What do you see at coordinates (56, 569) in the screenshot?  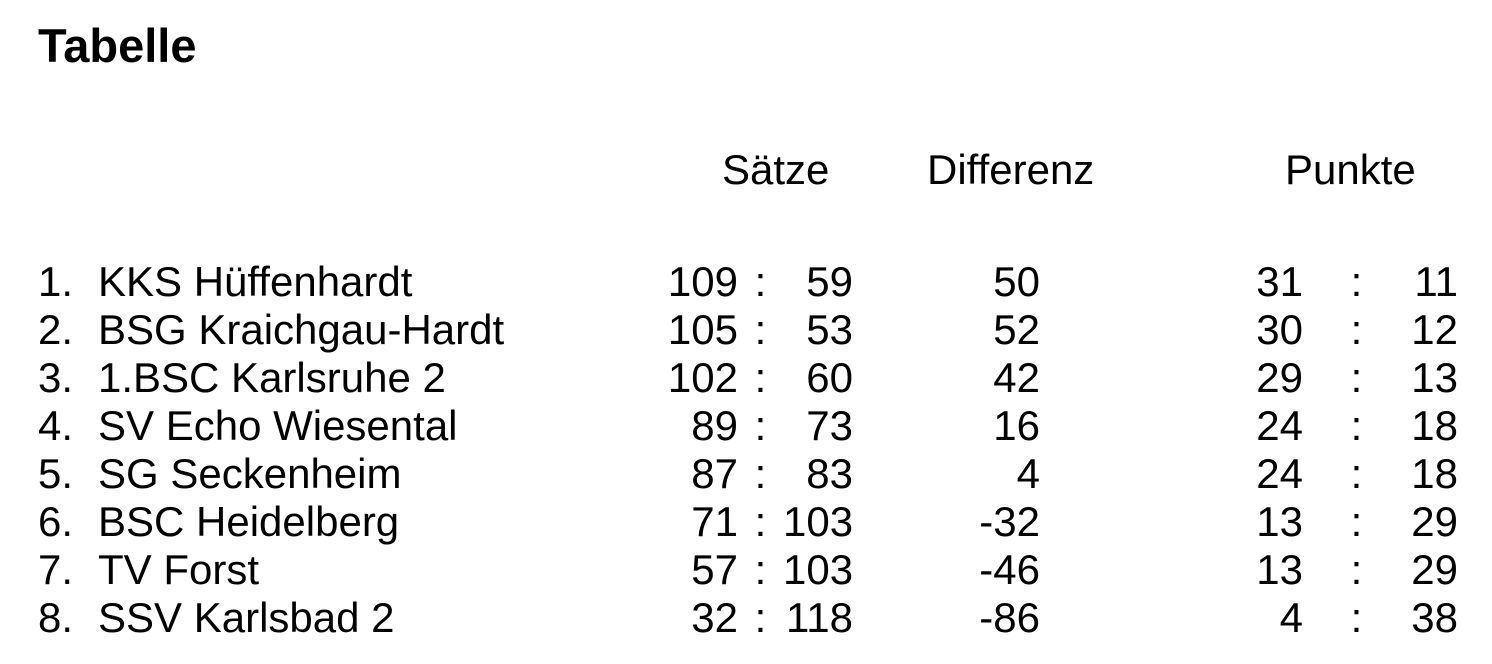 I see `rank-cell: 7.` at bounding box center [56, 569].